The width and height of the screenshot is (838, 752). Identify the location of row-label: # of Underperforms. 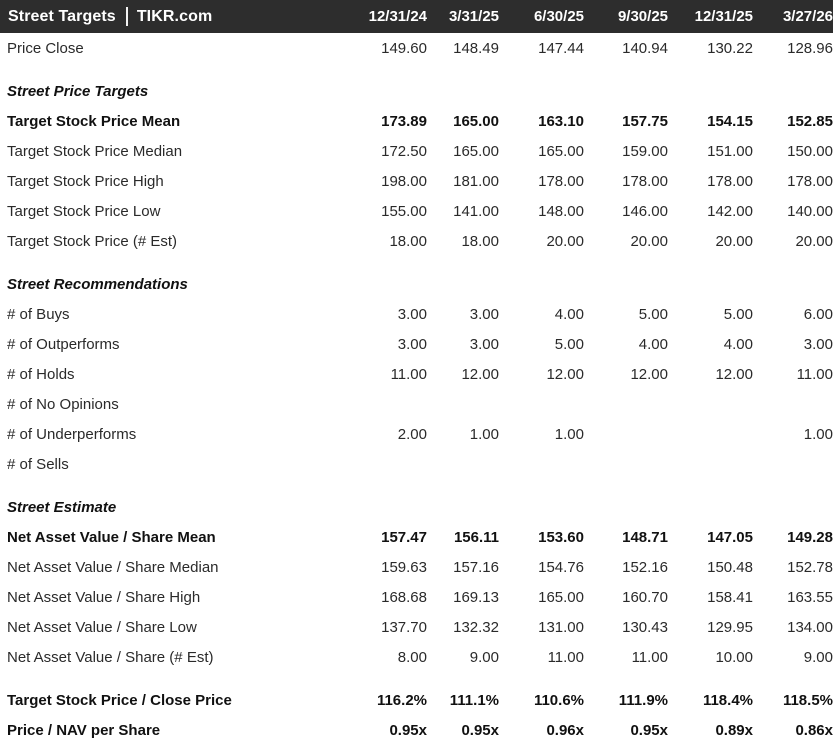
(72, 434).